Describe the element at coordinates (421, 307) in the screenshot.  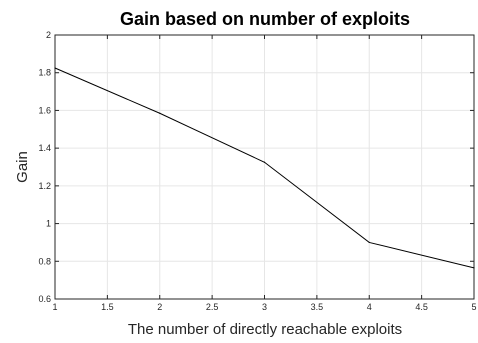
I see `x-tick-label: 4.5` at that location.